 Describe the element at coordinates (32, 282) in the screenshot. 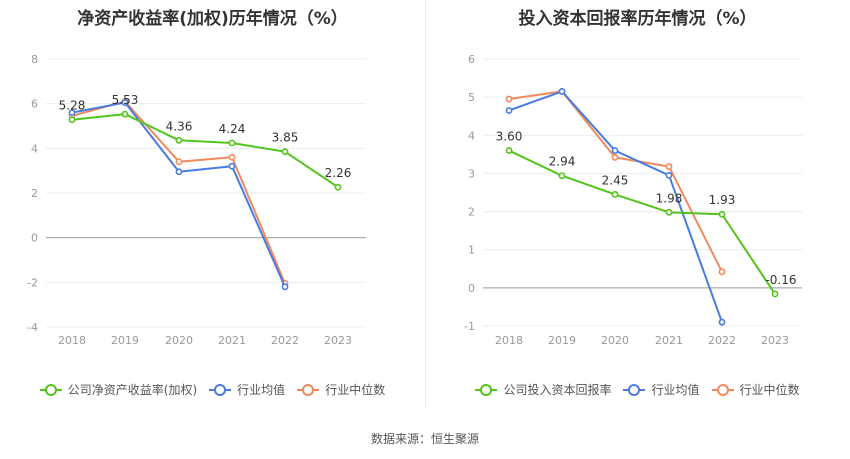

I see `y-tick-label: -2` at that location.